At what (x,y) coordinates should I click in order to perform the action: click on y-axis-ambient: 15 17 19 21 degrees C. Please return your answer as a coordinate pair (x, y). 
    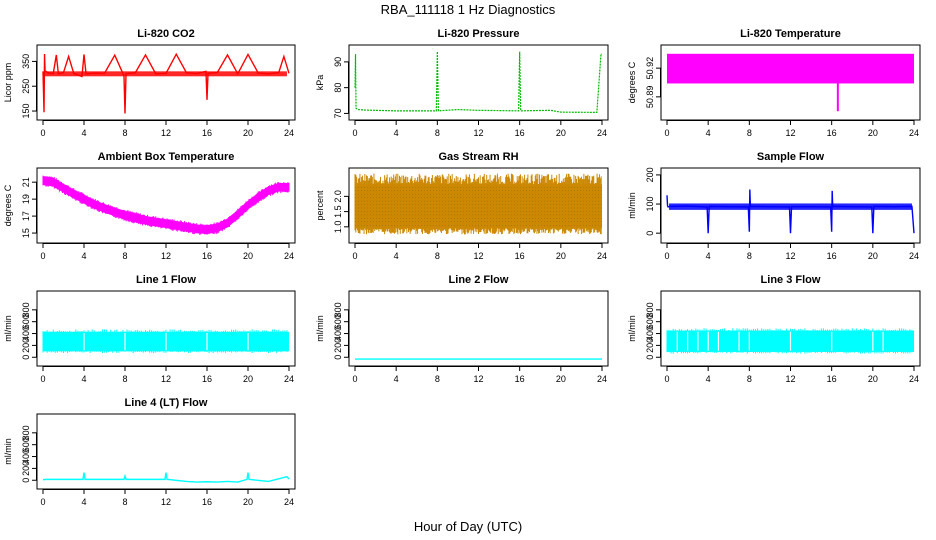
    Looking at the image, I should click on (20, 207).